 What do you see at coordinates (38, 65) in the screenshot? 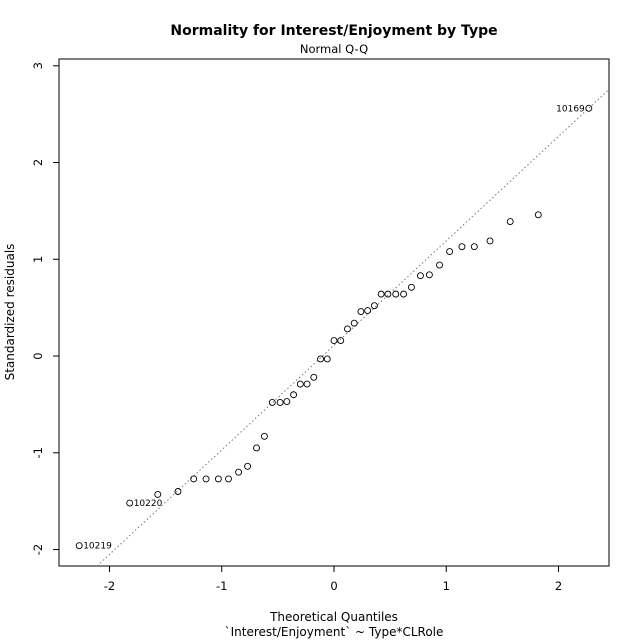
I see `y-tick-label: 3` at bounding box center [38, 65].